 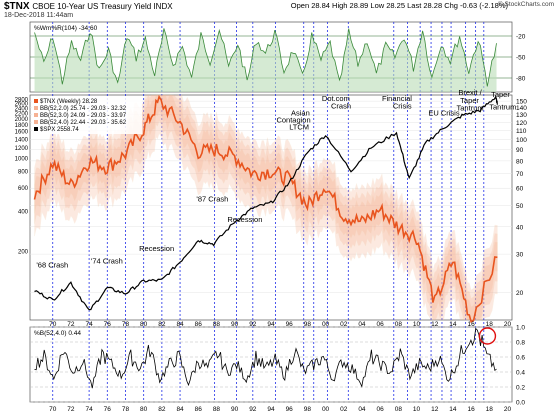 What do you see at coordinates (156, 248) in the screenshot?
I see `event-annotation-2: Recession` at bounding box center [156, 248].